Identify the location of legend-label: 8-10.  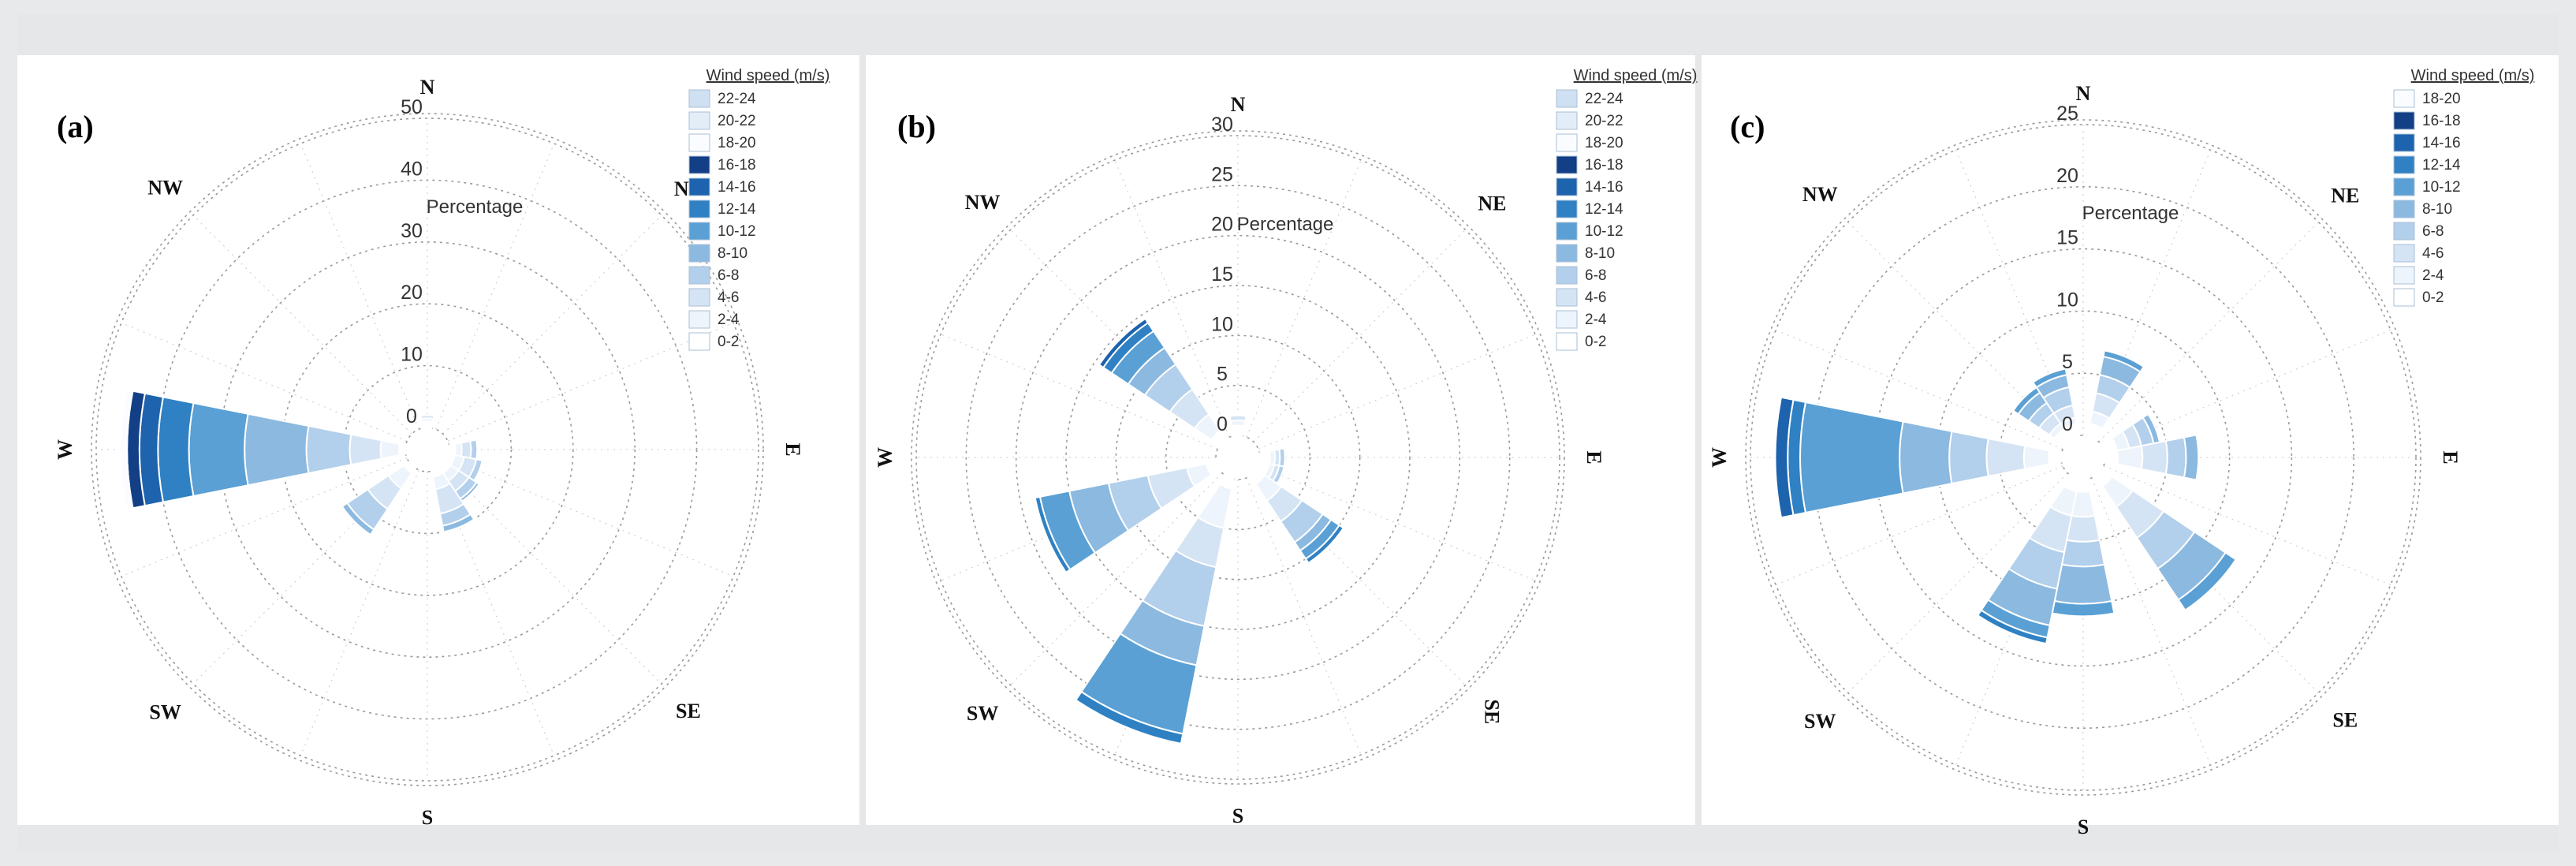
(2437, 209).